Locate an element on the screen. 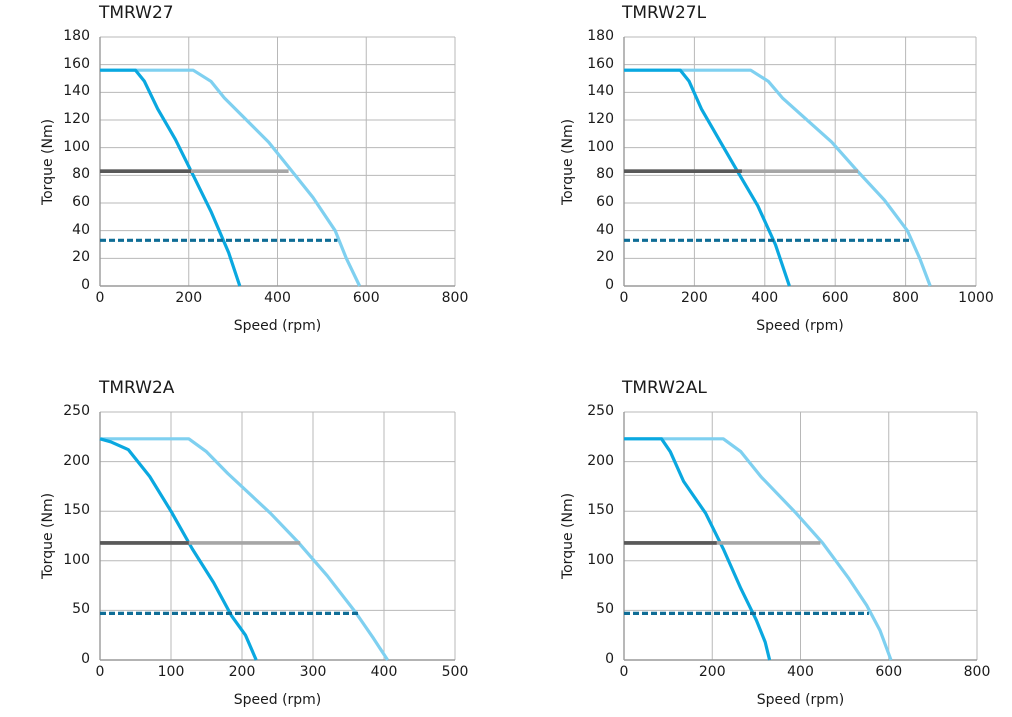 This screenshot has width=1012, height=717. x-tick-label: 100 is located at coordinates (171, 672).